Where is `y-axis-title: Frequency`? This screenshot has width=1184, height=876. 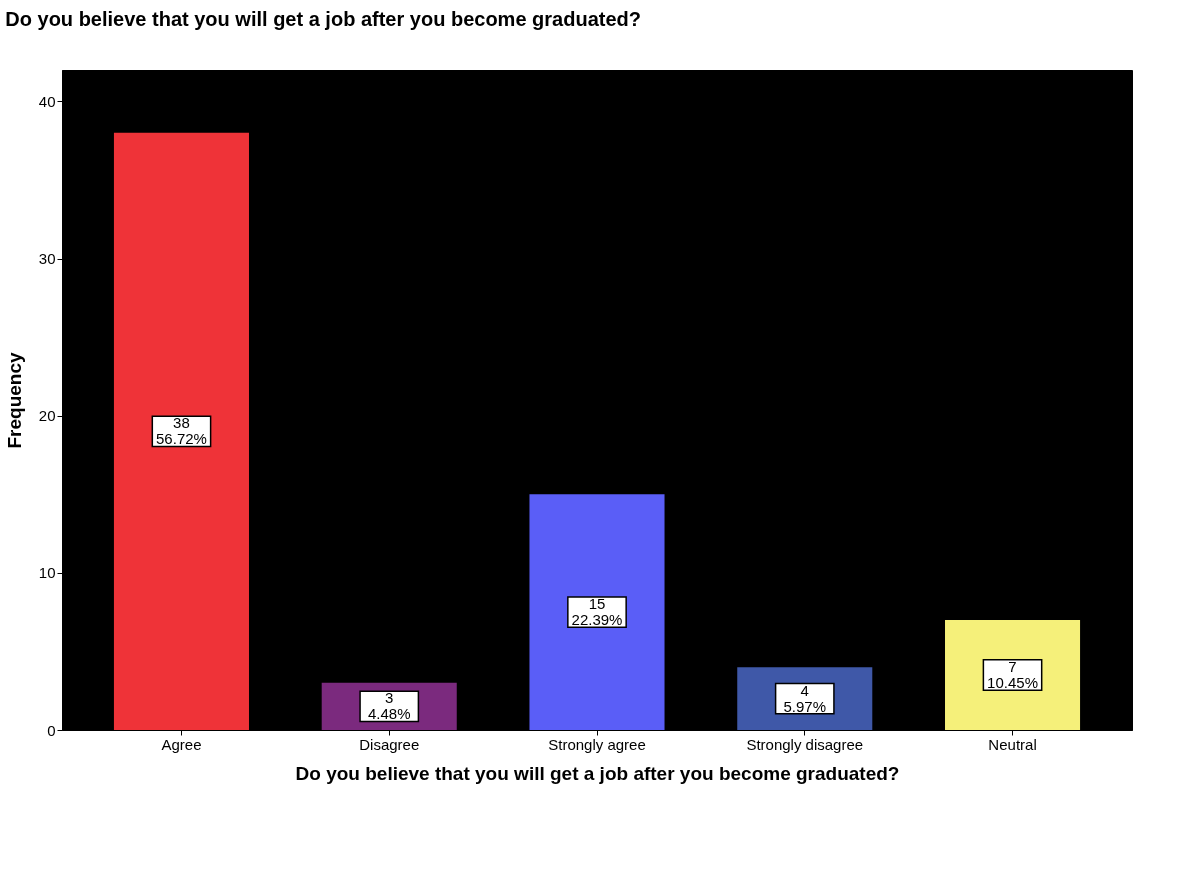
y-axis-title: Frequency is located at coordinates (14, 400).